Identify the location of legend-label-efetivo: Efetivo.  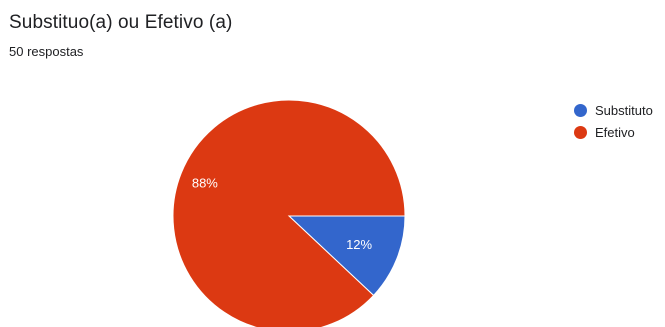
(615, 132).